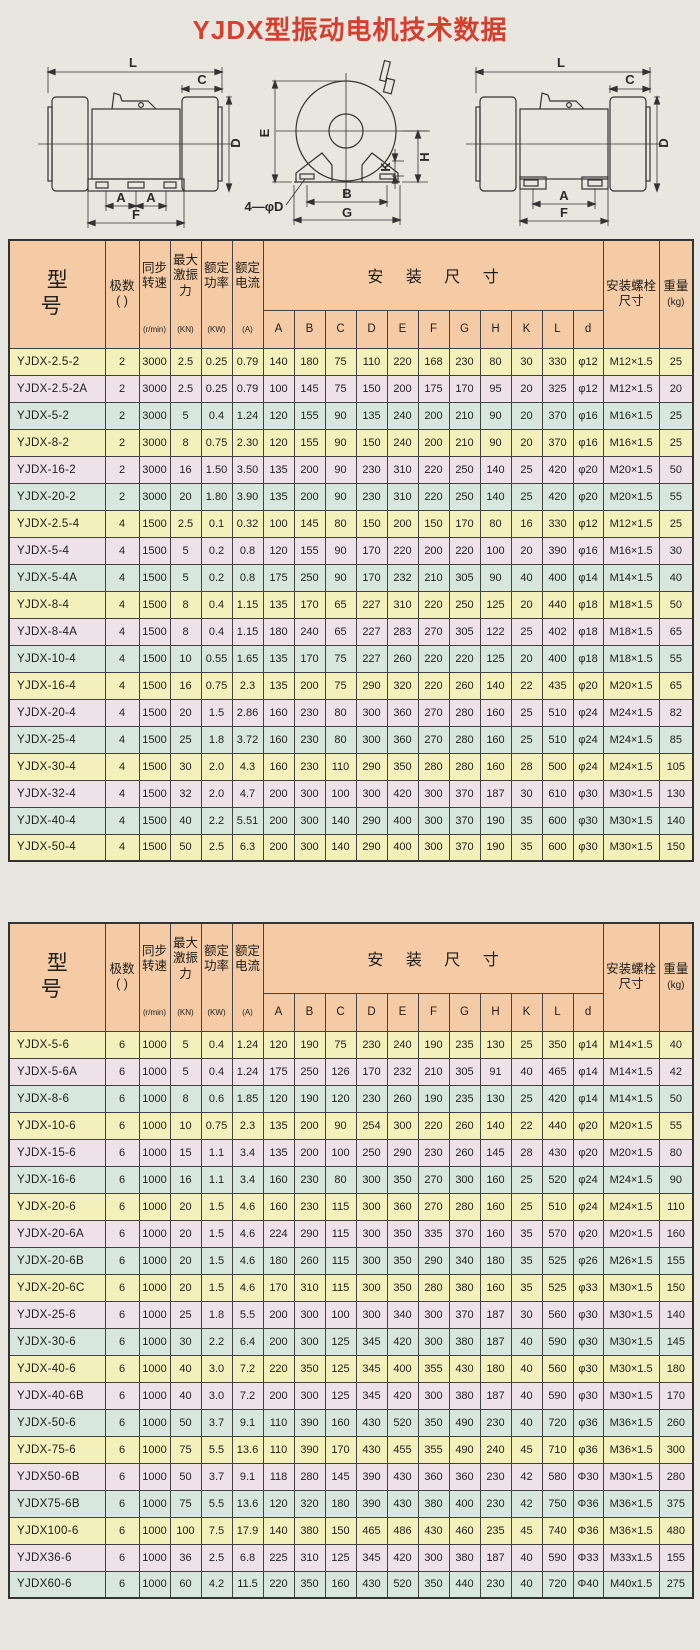 The width and height of the screenshot is (700, 1650). What do you see at coordinates (185, 1260) in the screenshot?
I see `force-cell: 20` at bounding box center [185, 1260].